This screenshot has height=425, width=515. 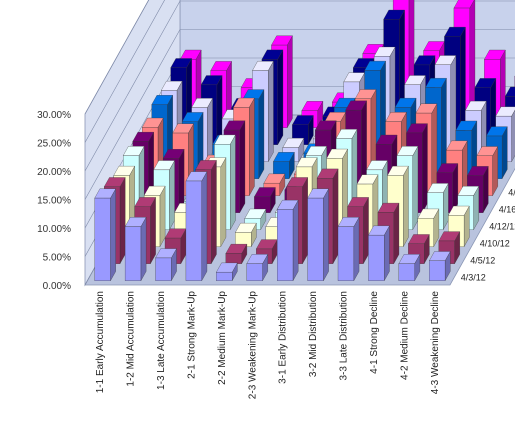 What do you see at coordinates (507, 210) in the screenshot?
I see `depth-label: 4/16/12` at bounding box center [507, 210].